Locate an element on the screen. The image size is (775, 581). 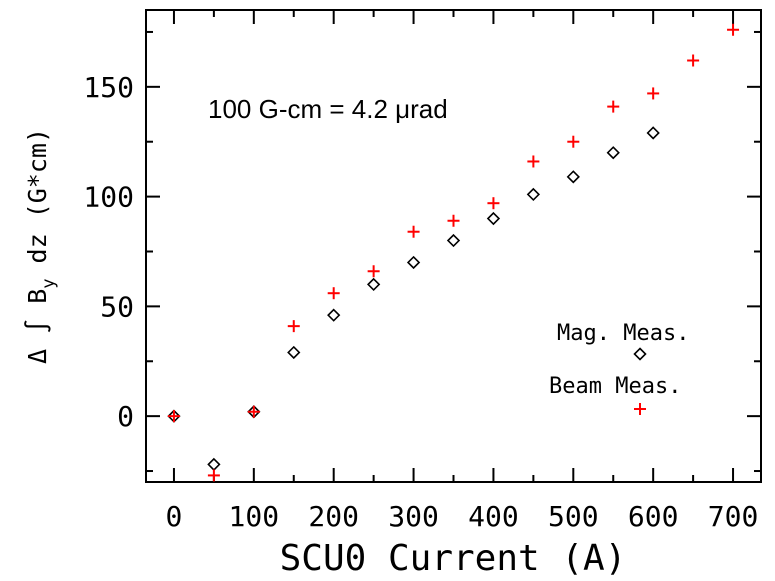
y-tick-label: 50 is located at coordinates (117, 306).